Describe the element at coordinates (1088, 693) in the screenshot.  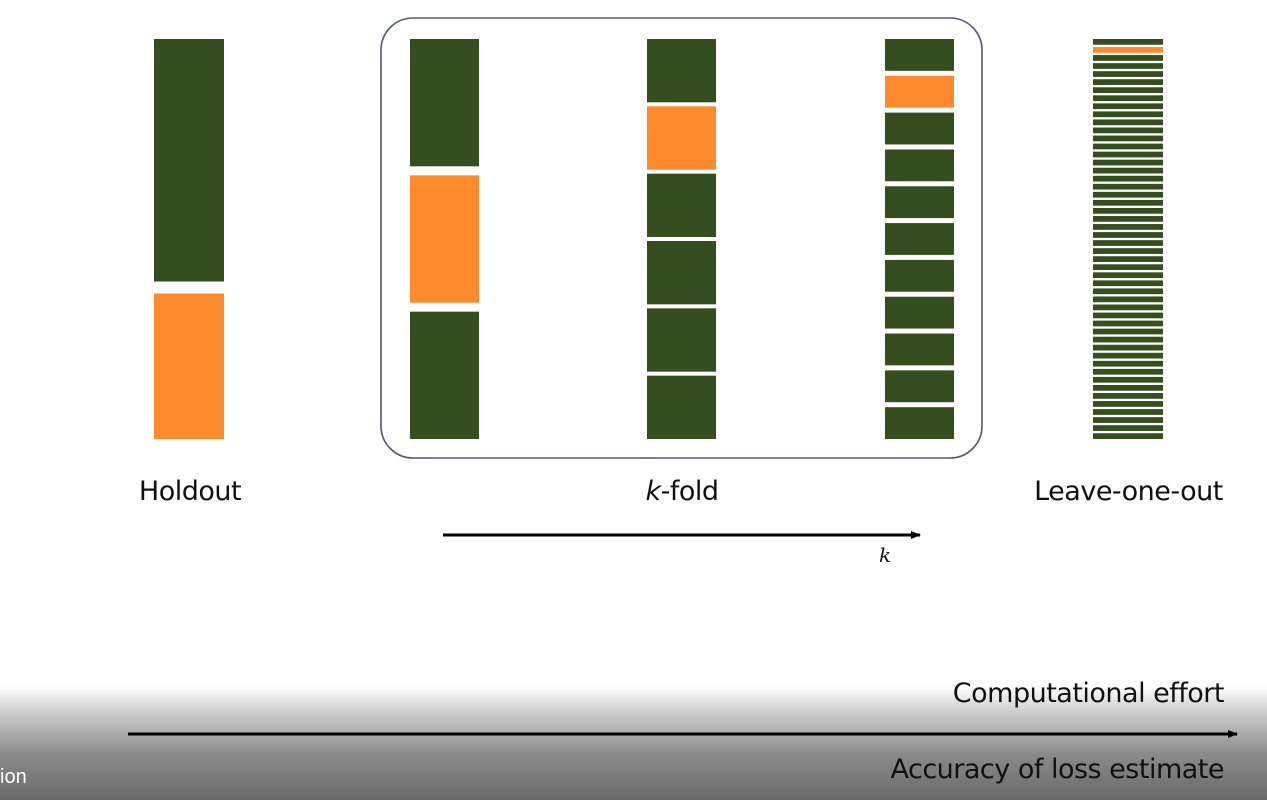
I see `computational-effort-label: Computational effort` at that location.